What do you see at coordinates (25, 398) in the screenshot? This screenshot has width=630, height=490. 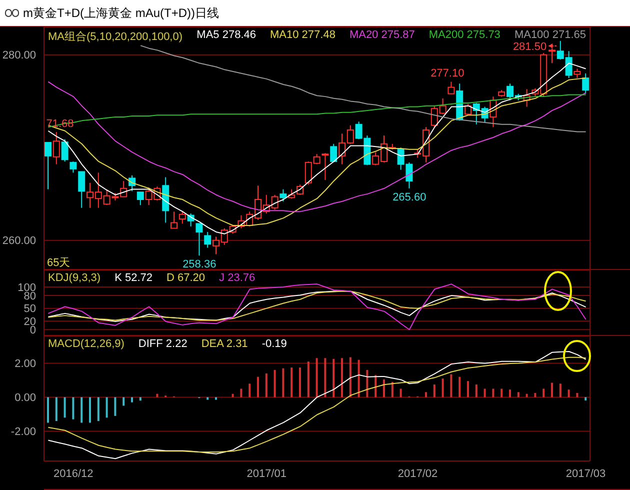 I see `y-tick-label: 0.00` at bounding box center [25, 398].